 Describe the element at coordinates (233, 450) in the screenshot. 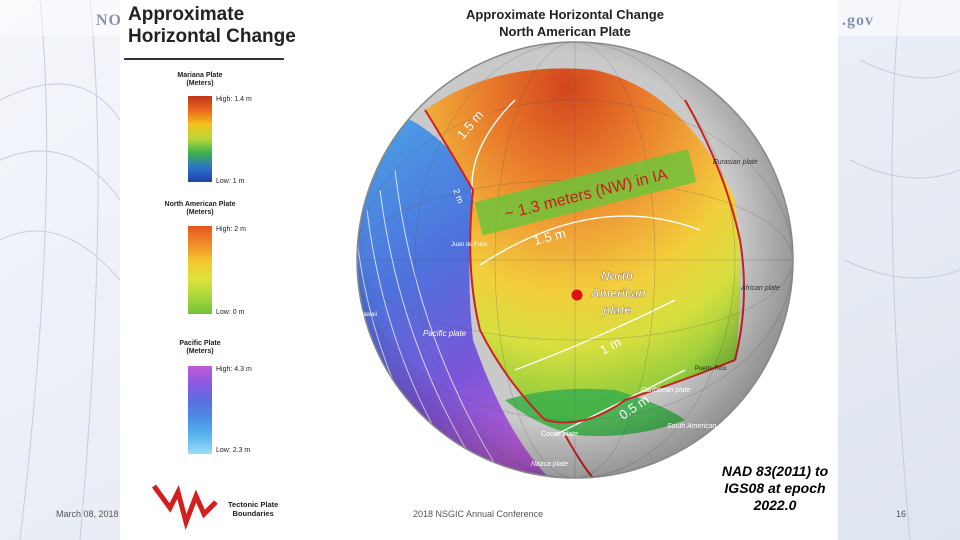

I see `pacific-low: Low: 2.3 m` at that location.